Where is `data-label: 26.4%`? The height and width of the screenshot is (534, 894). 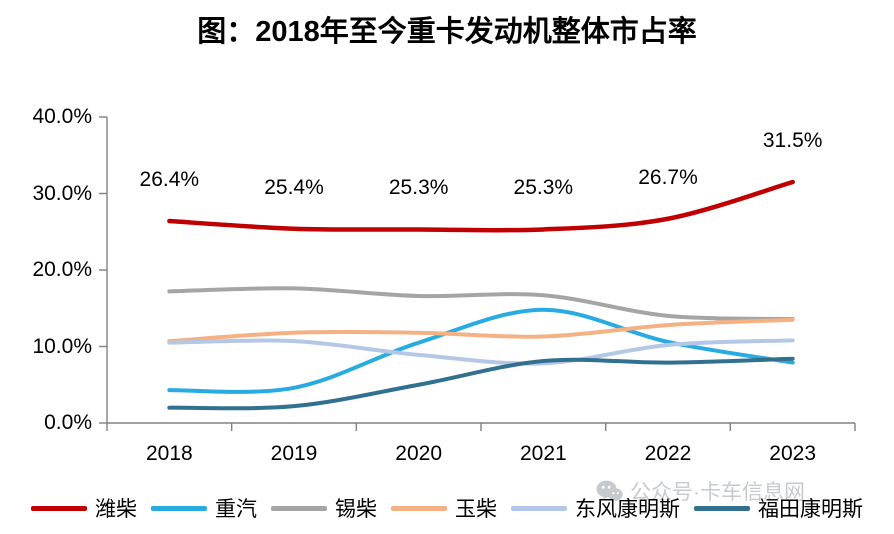
data-label: 26.4% is located at coordinates (169, 180).